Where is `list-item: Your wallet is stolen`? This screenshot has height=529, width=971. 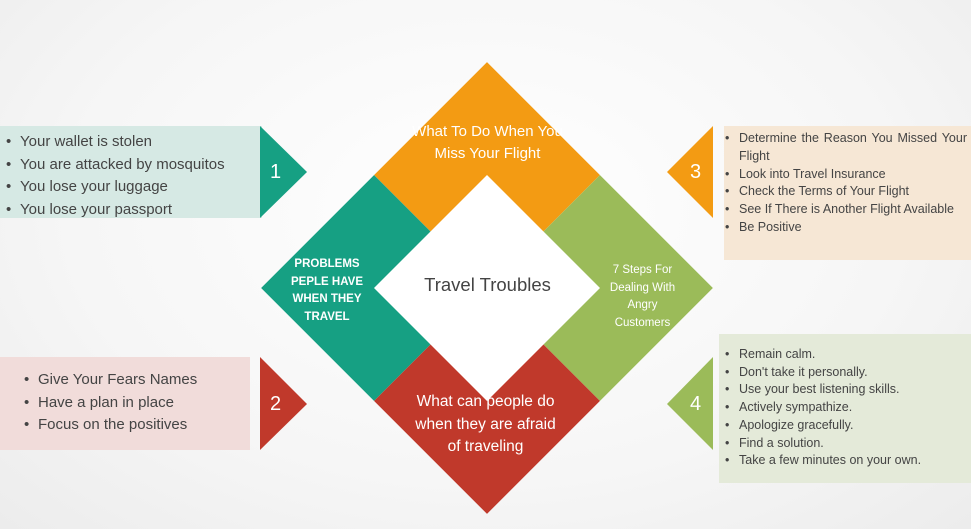 list-item: Your wallet is stolen is located at coordinates (134, 142).